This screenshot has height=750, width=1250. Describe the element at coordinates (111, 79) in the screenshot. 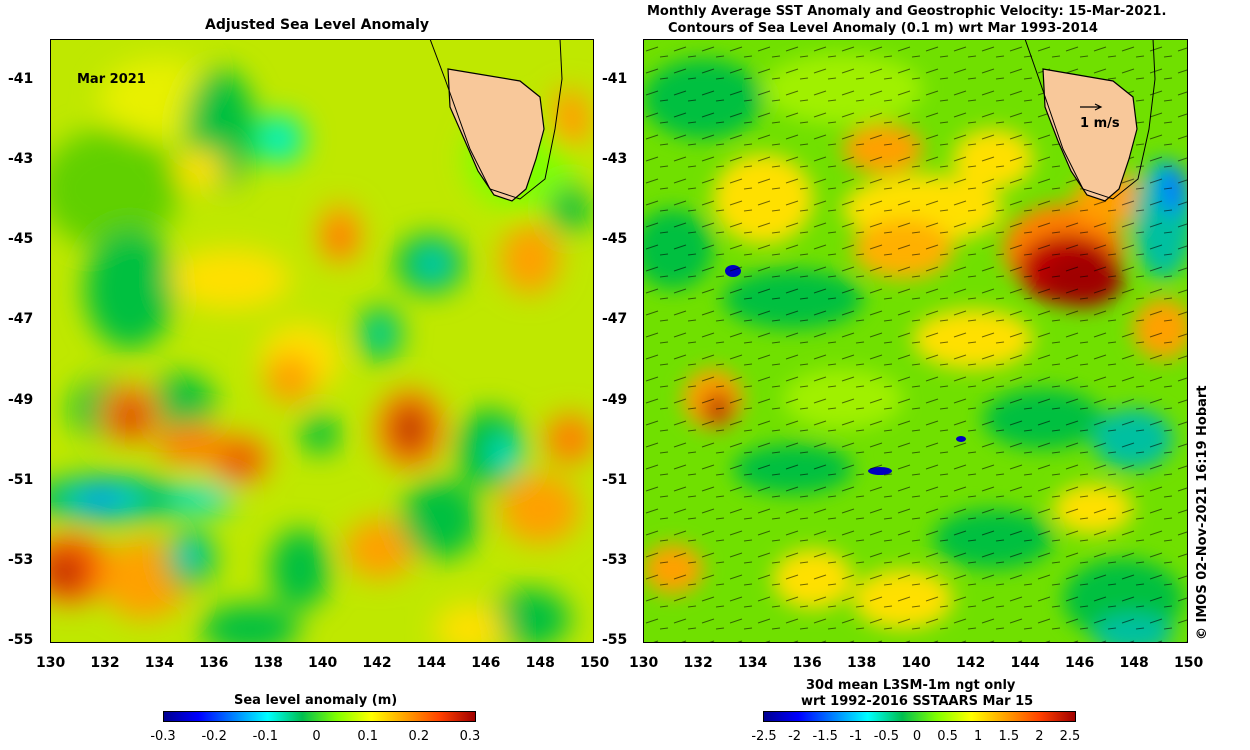

I see `map-date-label: Mar 2021` at that location.